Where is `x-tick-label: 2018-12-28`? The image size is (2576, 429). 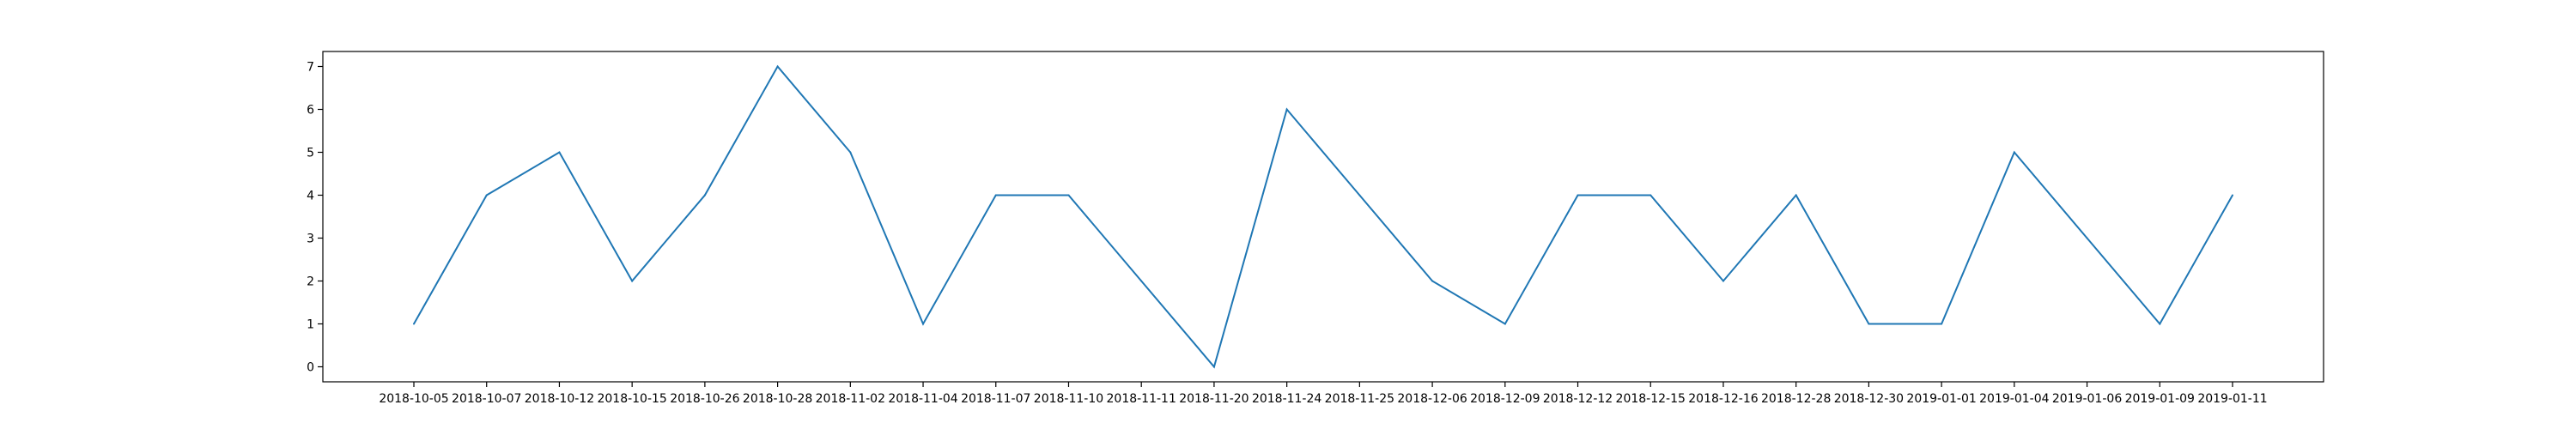 x-tick-label: 2018-12-28 is located at coordinates (1796, 399).